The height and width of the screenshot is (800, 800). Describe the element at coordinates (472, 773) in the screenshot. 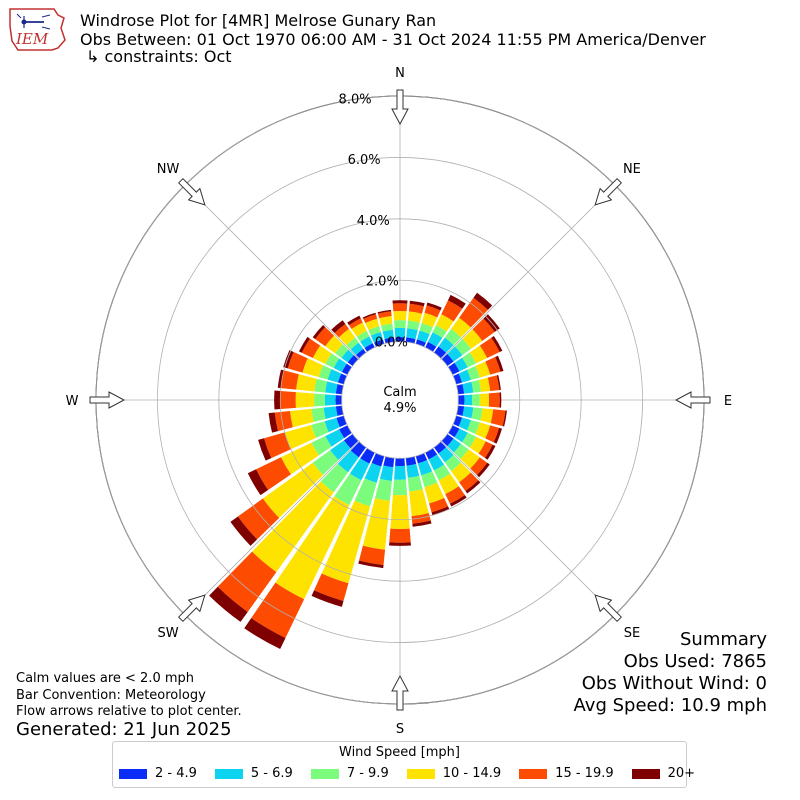

I see `legend-label: 10 - 14.9` at that location.